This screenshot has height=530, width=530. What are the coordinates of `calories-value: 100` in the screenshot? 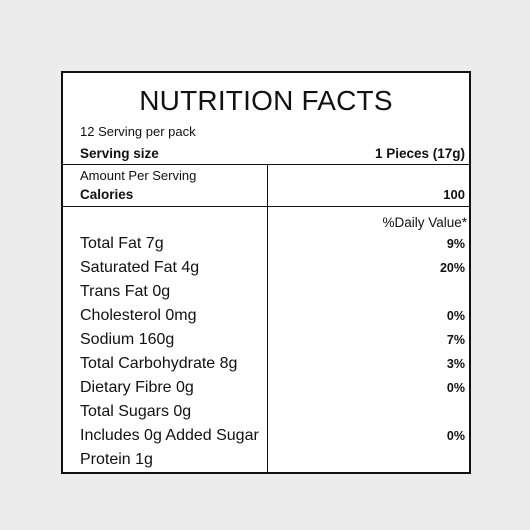 It's located at (454, 194).